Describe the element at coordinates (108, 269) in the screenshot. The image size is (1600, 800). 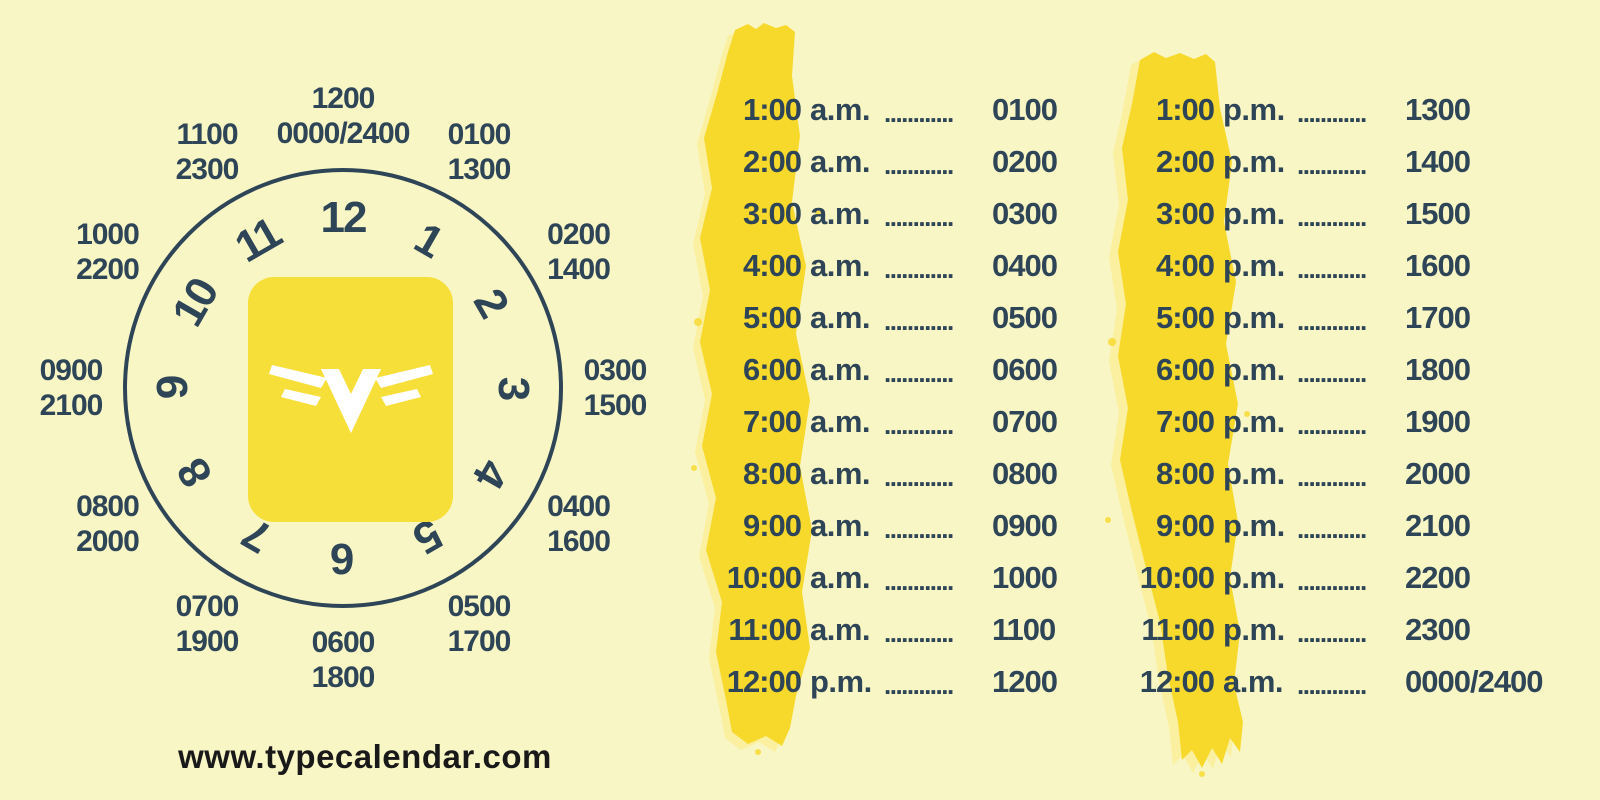
I see `military-label-line: 2200` at that location.